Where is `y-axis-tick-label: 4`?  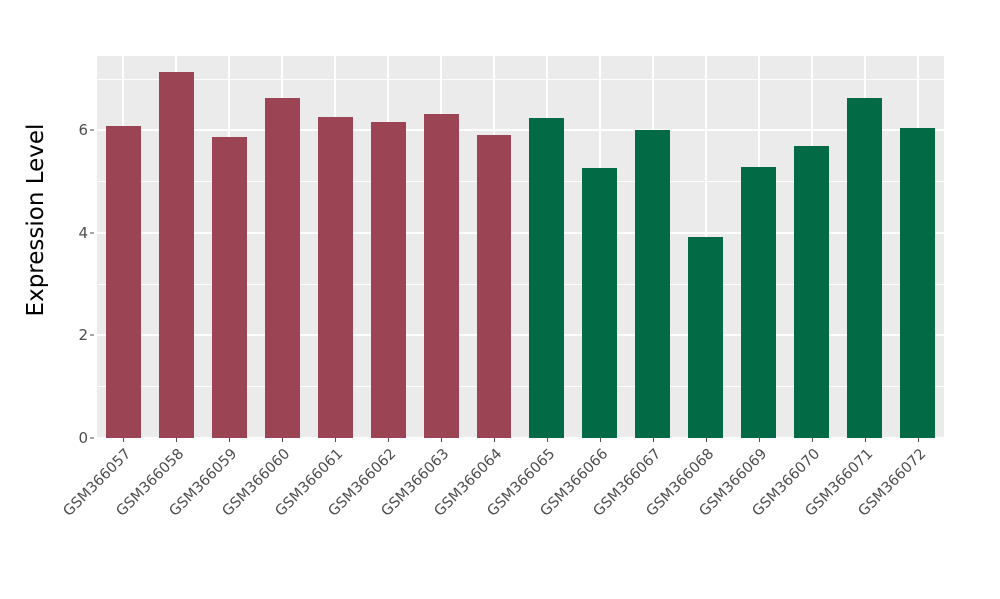 y-axis-tick-label: 4 is located at coordinates (83, 232).